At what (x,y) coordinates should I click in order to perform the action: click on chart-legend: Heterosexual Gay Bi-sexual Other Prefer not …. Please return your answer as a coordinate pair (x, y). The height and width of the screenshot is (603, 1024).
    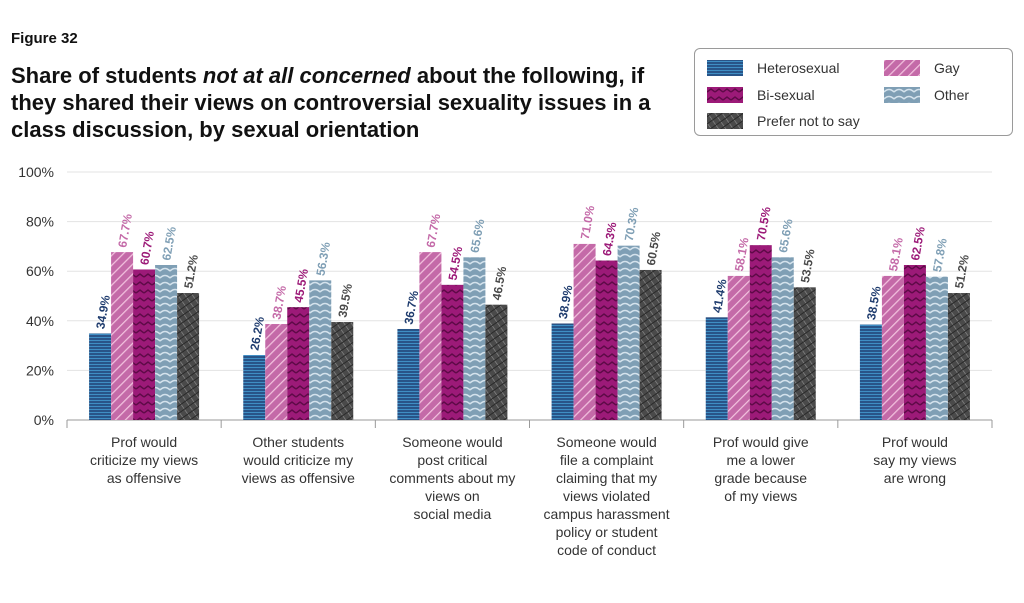
    Looking at the image, I should click on (853, 92).